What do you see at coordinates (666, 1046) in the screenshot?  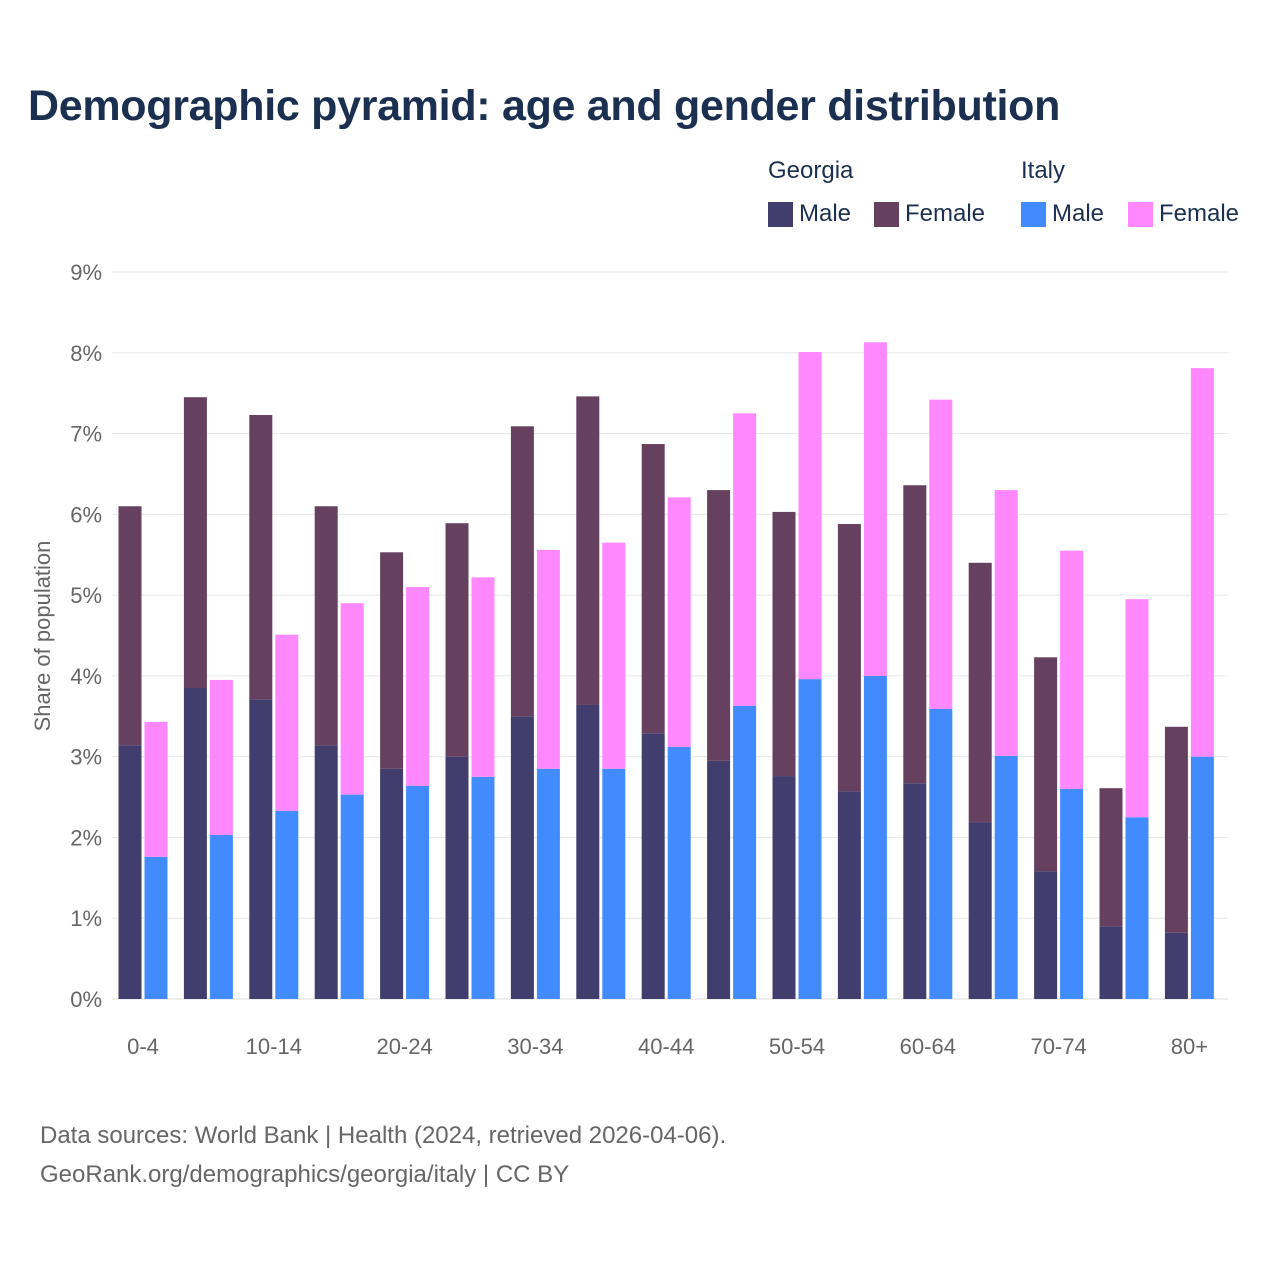 I see `x-tick-label: 40-44` at bounding box center [666, 1046].